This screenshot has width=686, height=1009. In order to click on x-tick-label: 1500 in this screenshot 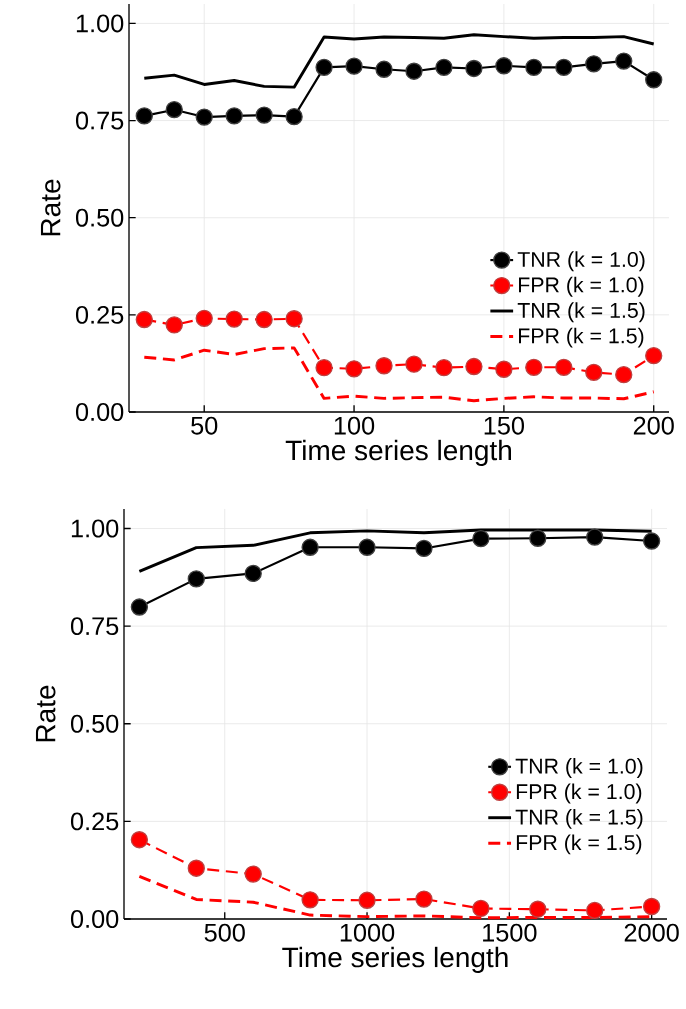, I will do `click(510, 932)`.